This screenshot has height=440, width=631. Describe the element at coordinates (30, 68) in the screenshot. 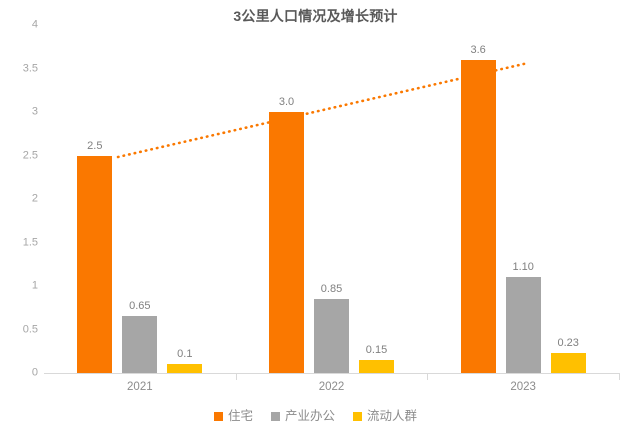

I see `y-axis-tick-label: 3.5` at that location.